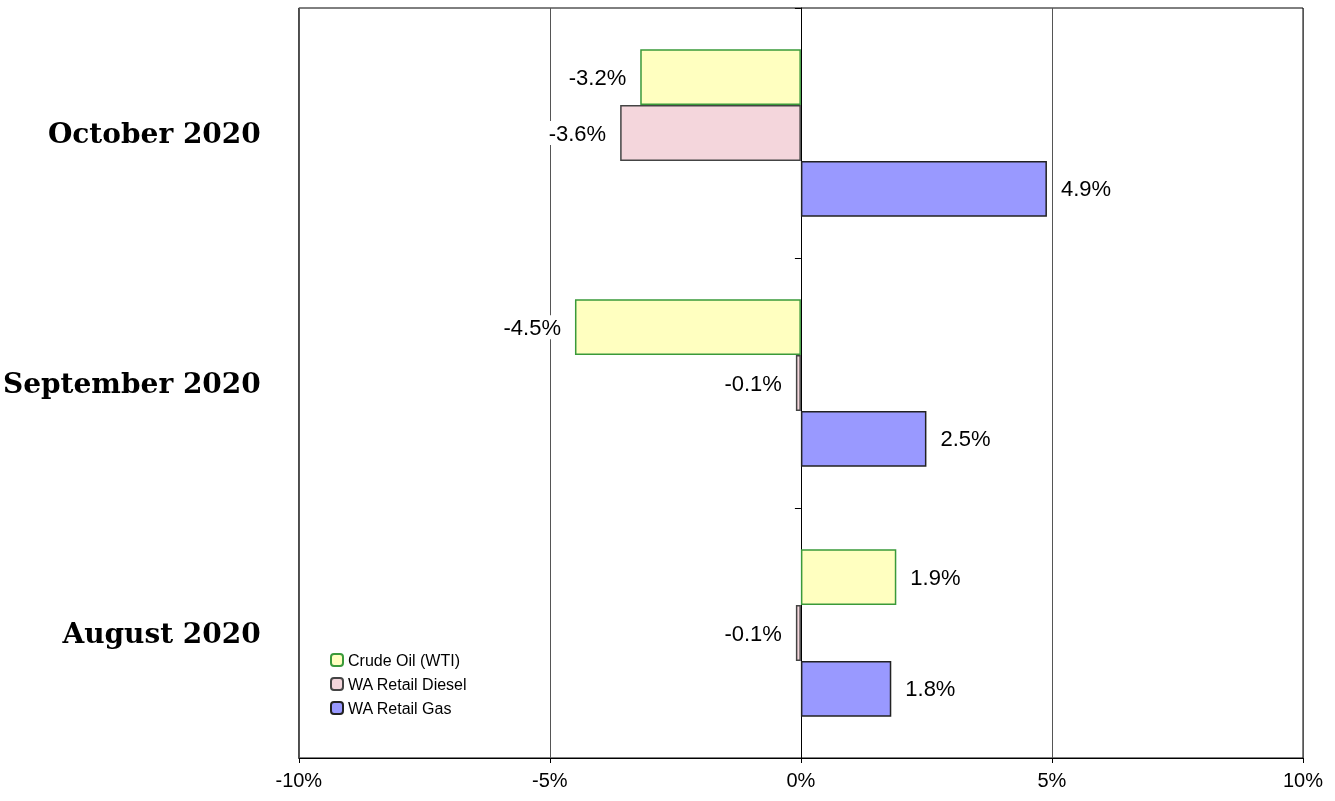 This screenshot has width=1335, height=801. I want to click on legend-label: Crude Oil (WTI), so click(404, 660).